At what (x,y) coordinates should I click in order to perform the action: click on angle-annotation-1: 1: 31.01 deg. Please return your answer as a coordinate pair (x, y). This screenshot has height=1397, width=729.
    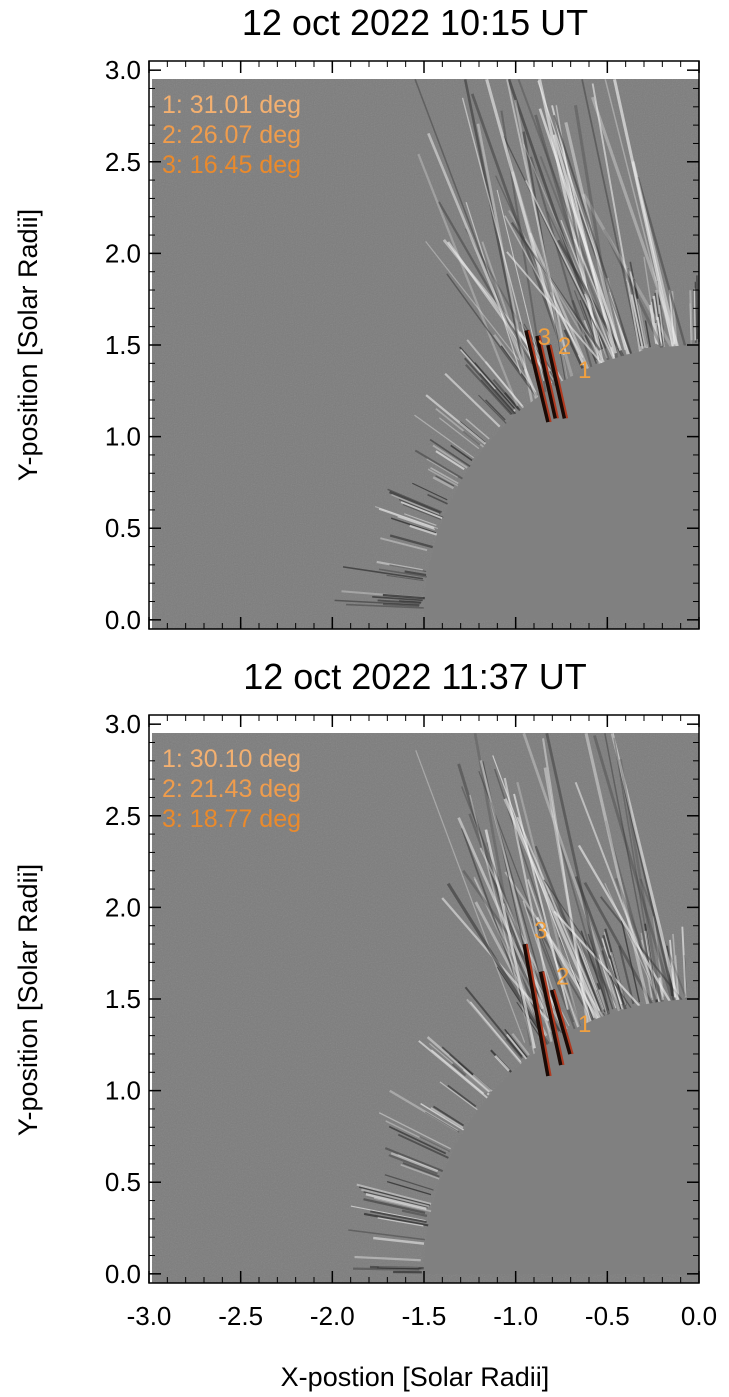
    Looking at the image, I should click on (231, 105).